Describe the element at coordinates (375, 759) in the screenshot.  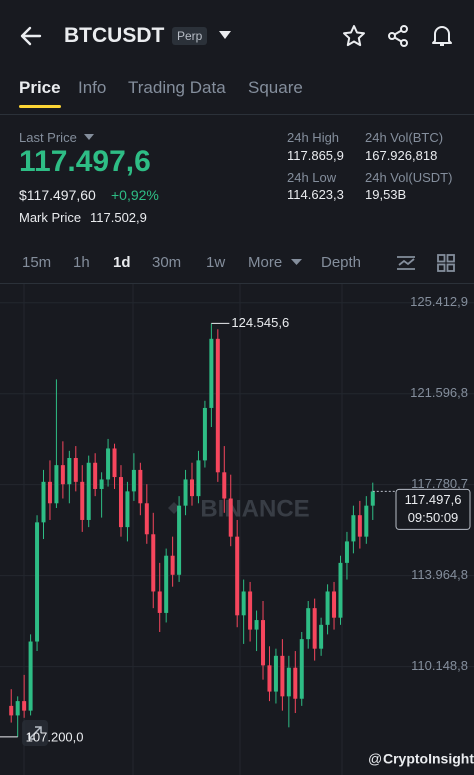
I see `credit-at: @` at that location.